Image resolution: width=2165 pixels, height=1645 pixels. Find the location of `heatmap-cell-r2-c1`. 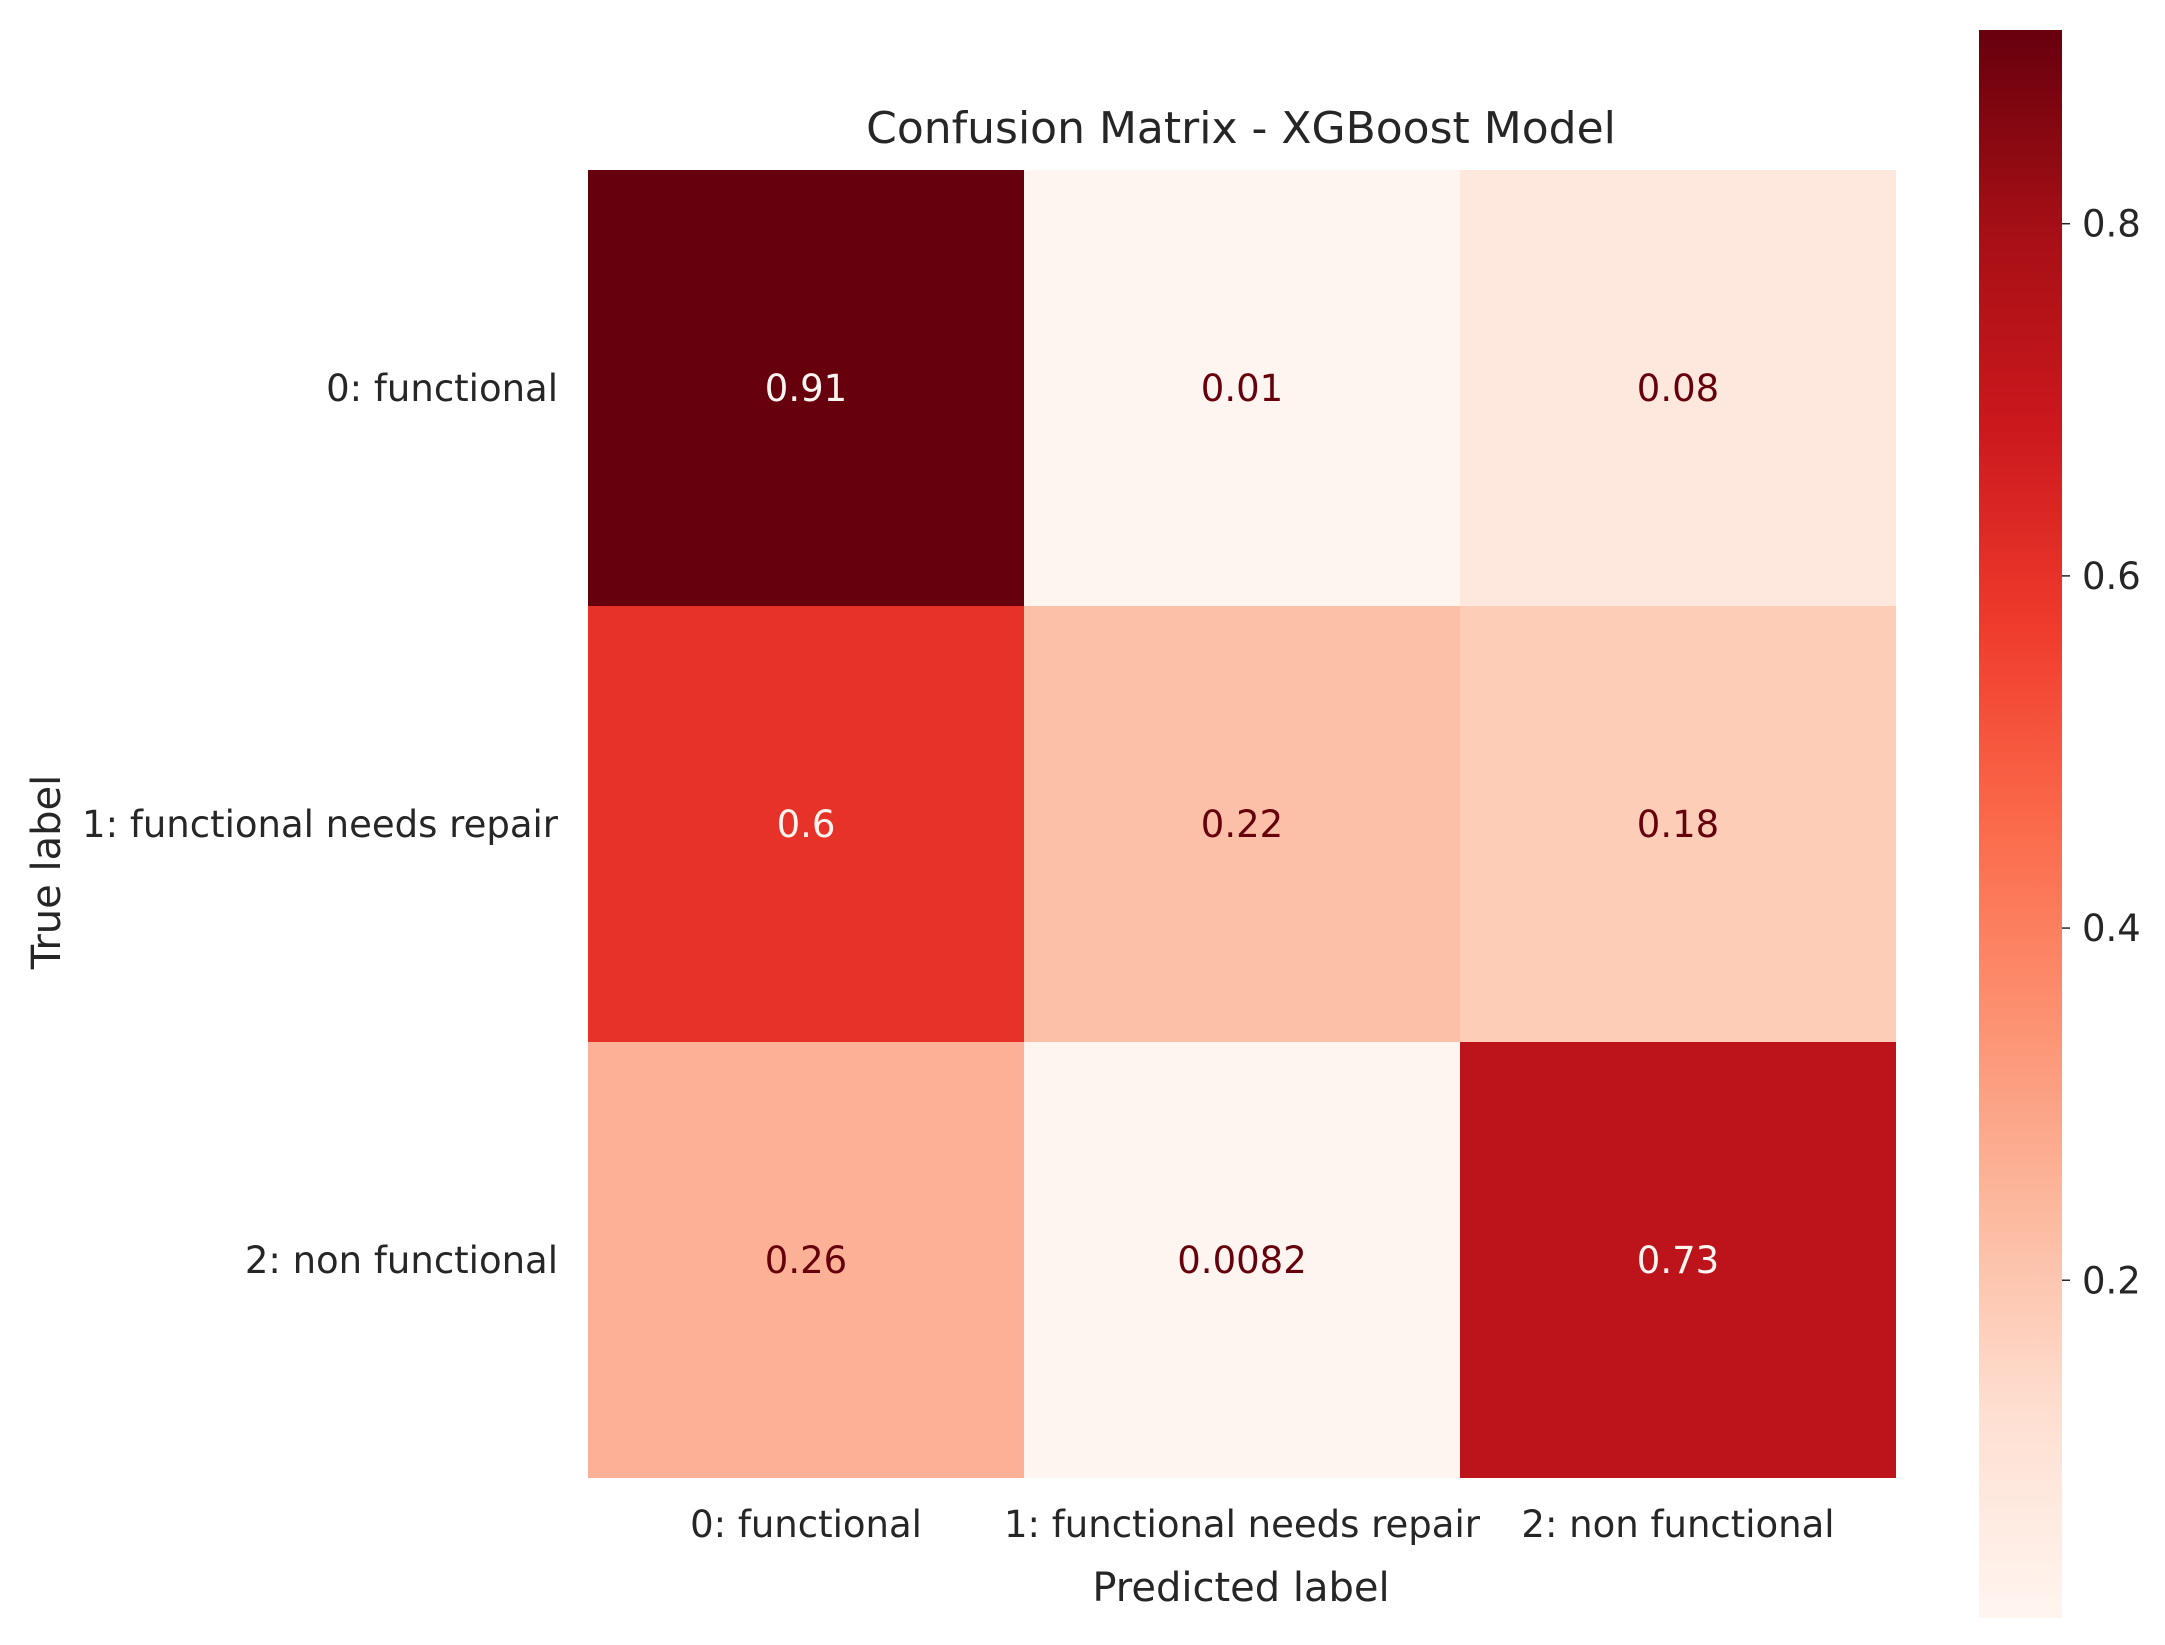

heatmap-cell-r2-c1 is located at coordinates (1242, 1260).